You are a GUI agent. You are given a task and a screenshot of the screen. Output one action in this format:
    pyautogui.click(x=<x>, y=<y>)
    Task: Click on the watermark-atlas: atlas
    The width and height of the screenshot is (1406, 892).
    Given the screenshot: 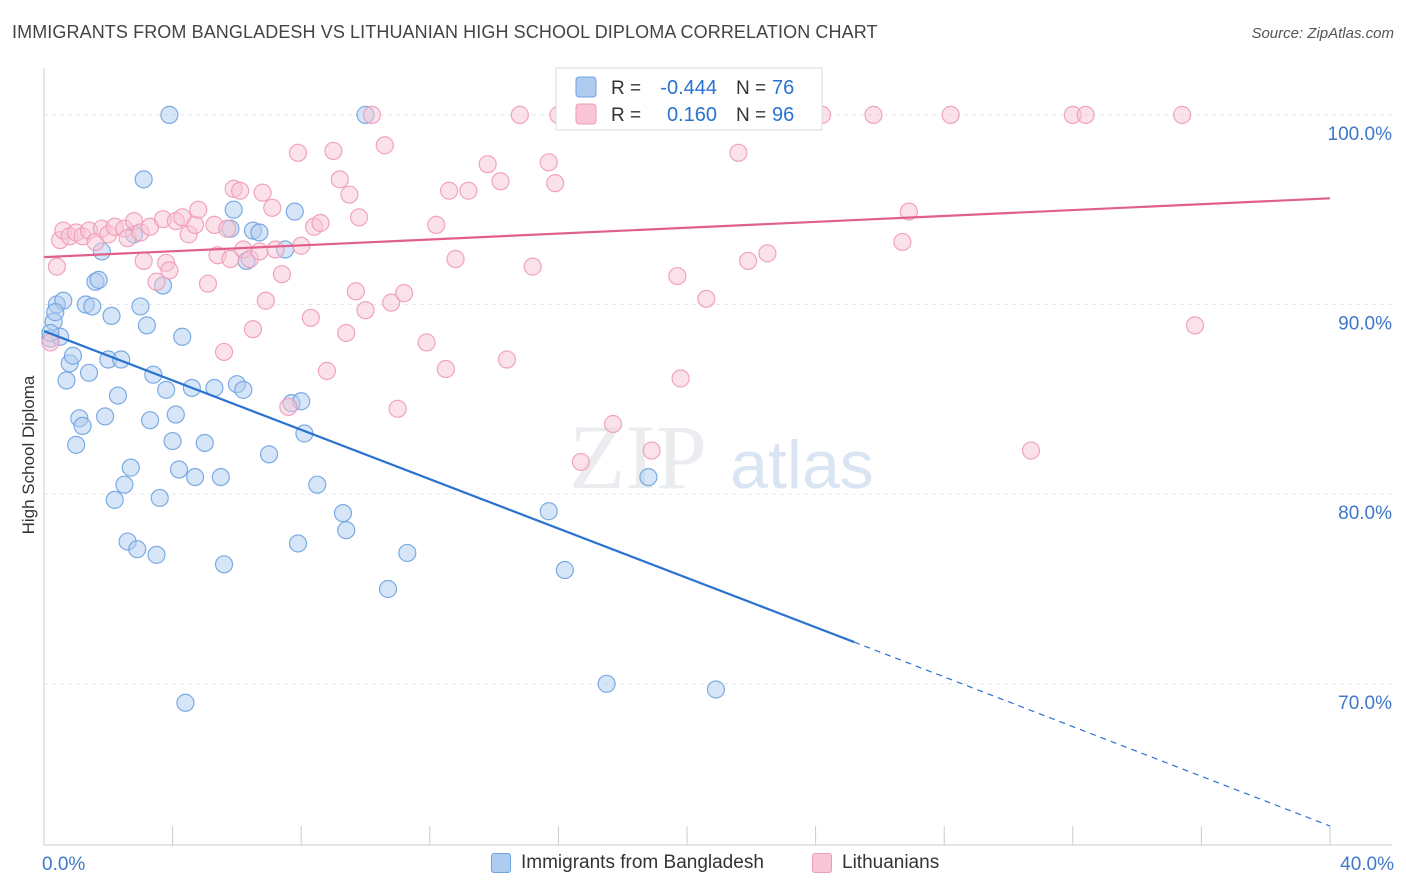 What is the action you would take?
    pyautogui.click(x=802, y=465)
    